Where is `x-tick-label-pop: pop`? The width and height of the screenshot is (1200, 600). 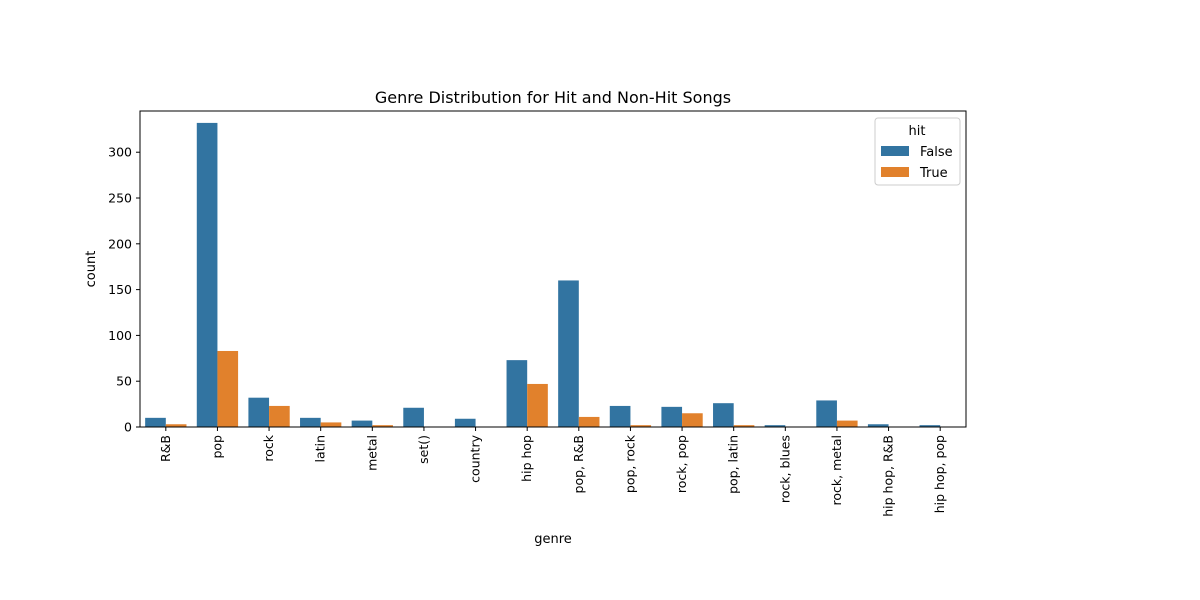 x-tick-label-pop: pop is located at coordinates (216, 447).